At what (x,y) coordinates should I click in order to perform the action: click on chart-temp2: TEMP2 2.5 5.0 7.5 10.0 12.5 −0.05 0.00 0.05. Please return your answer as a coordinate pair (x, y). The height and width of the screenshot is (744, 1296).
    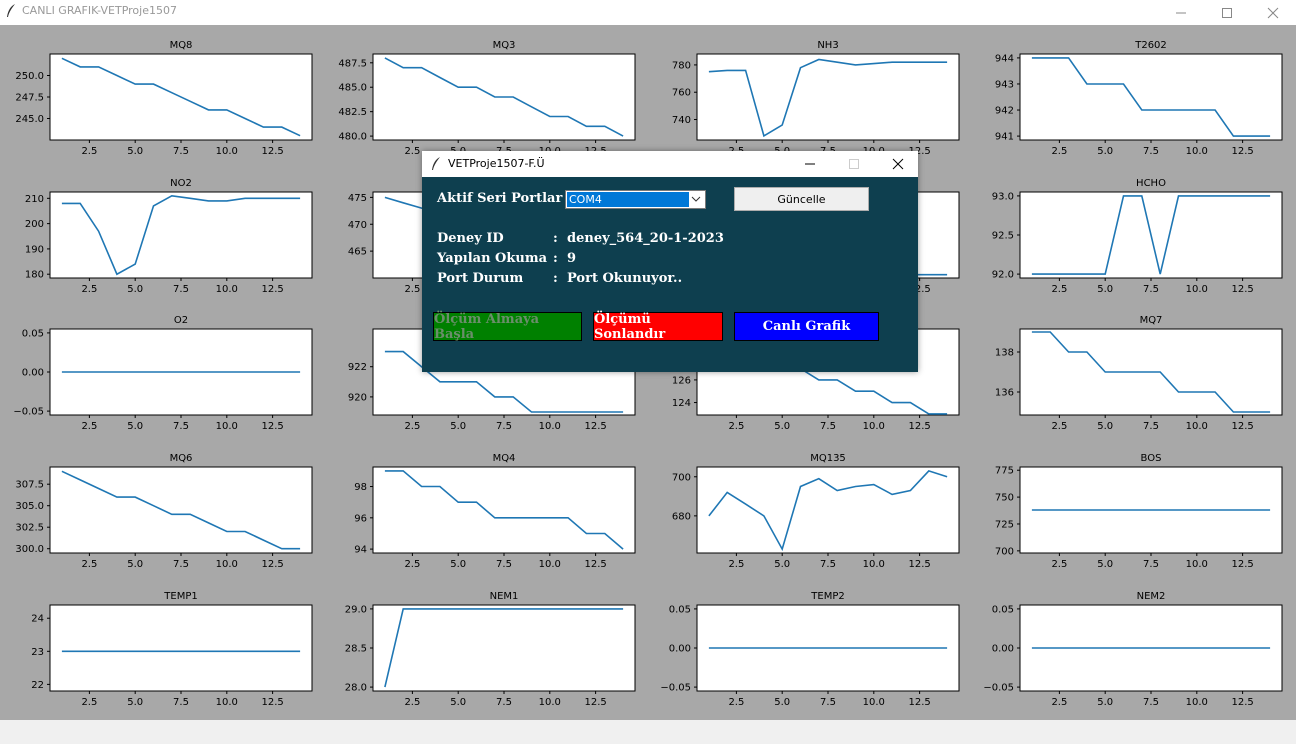
    Looking at the image, I should click on (810, 649).